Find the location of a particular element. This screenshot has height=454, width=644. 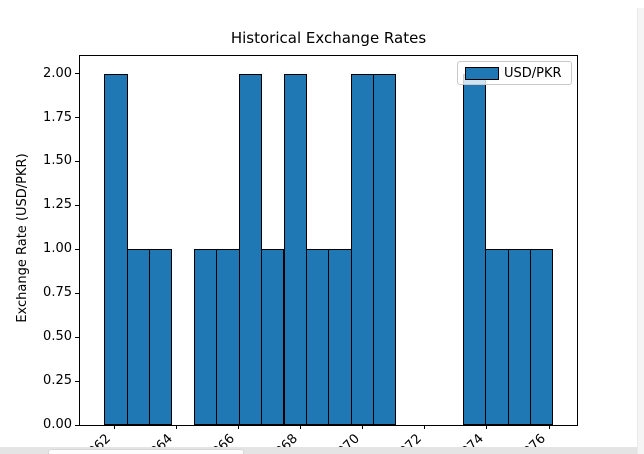

y-tick-label: 1.50 is located at coordinates (57, 161).